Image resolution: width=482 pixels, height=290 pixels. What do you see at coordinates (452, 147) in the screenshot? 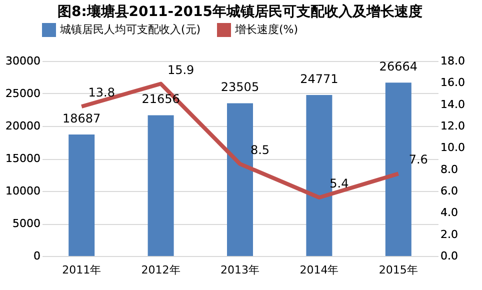
I see `y2-tick-label: 10.0` at bounding box center [452, 147].